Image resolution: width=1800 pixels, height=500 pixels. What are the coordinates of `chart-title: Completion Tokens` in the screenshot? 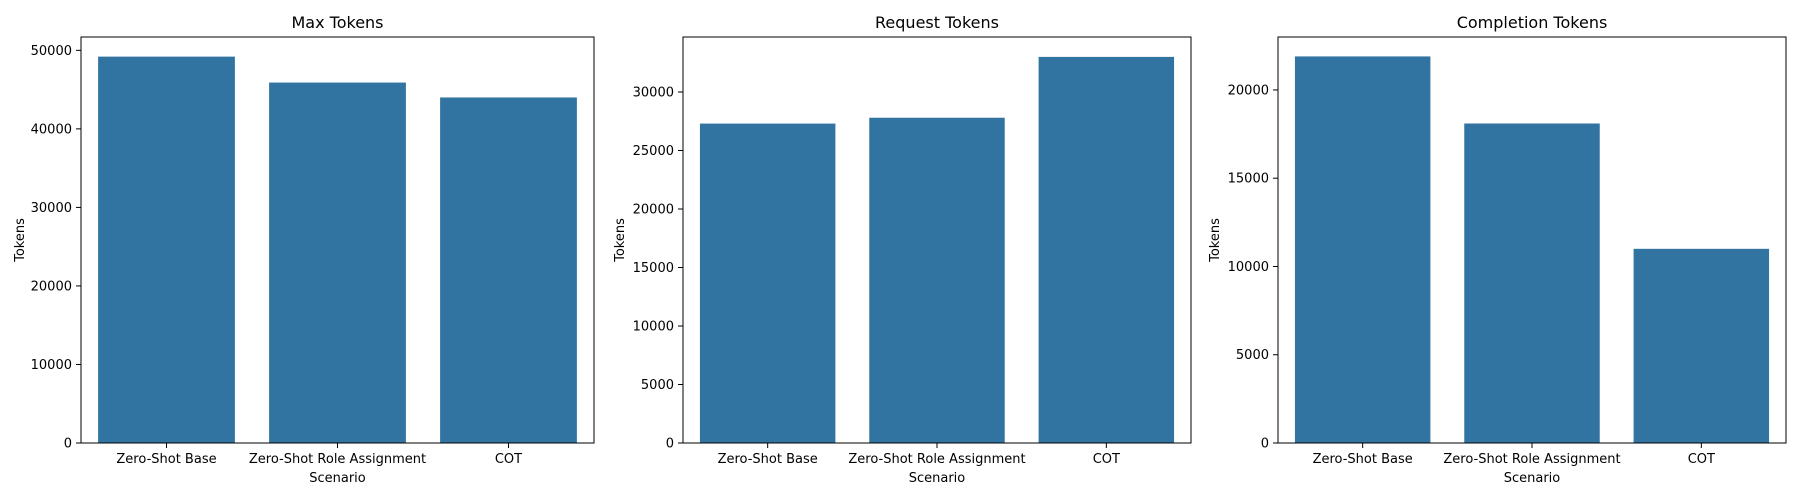 It's located at (1532, 22).